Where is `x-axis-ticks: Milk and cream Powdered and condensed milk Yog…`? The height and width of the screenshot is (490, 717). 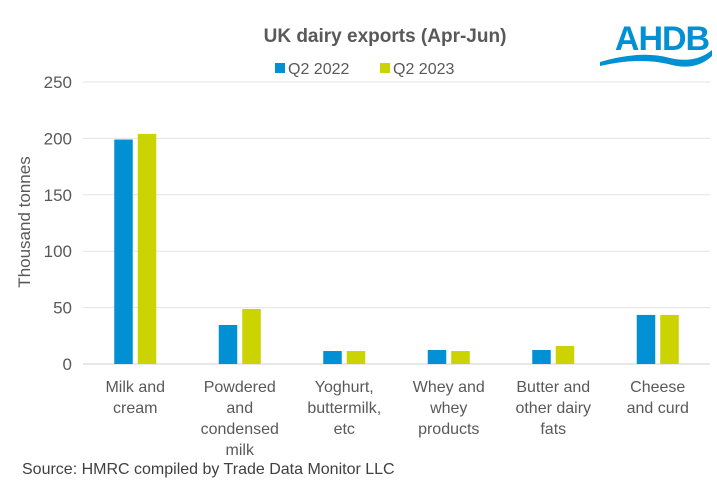 x-axis-ticks: Milk and cream Powdered and condensed milk Yog… is located at coordinates (396, 419).